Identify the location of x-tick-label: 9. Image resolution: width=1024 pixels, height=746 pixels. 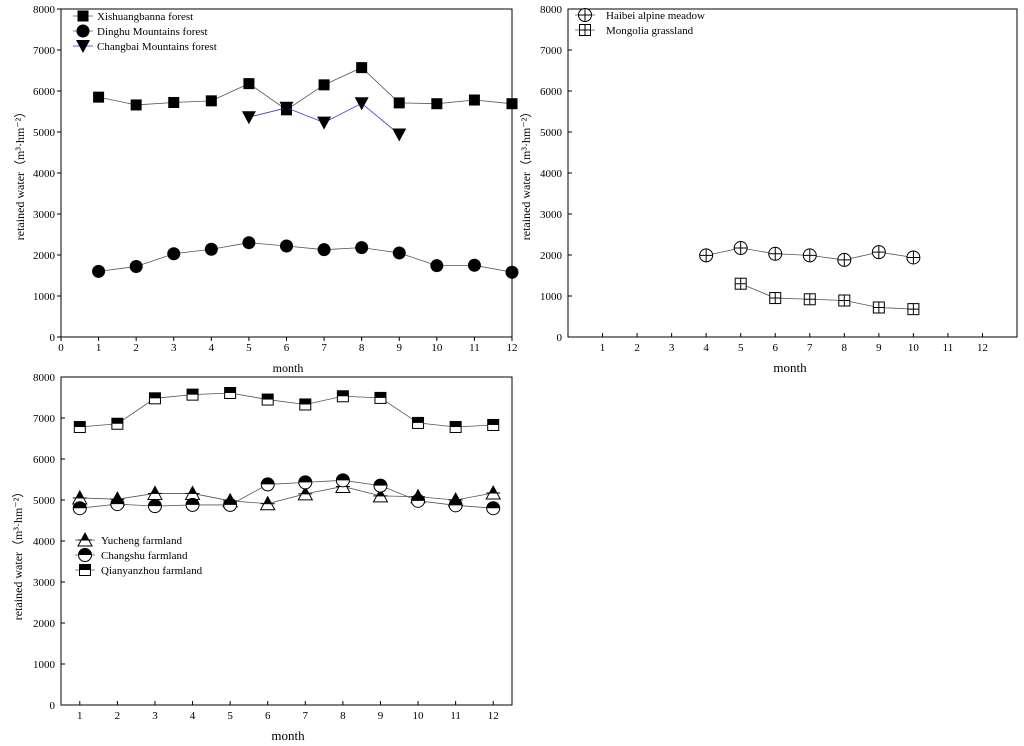
(400, 348).